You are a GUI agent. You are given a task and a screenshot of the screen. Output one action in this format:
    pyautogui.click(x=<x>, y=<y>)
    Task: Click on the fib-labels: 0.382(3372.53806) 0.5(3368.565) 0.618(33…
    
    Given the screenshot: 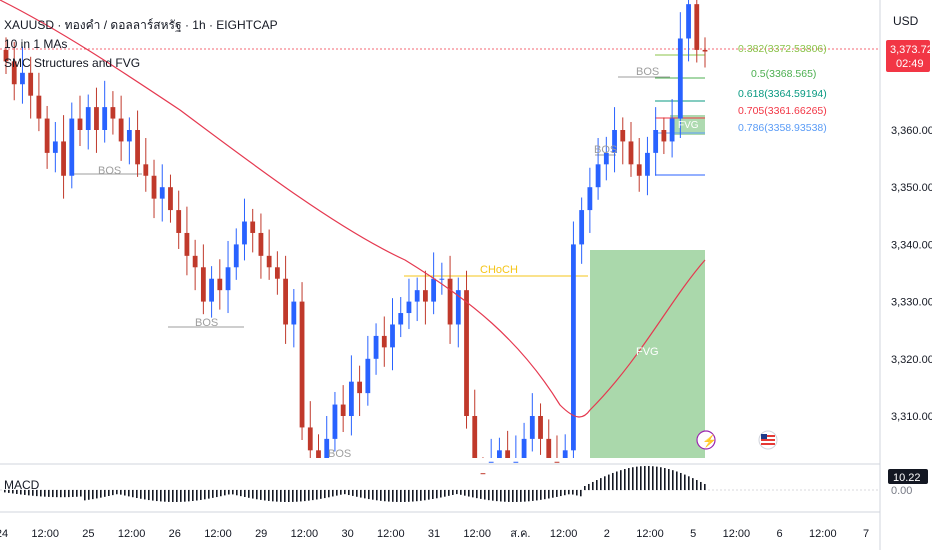 What is the action you would take?
    pyautogui.click(x=782, y=88)
    